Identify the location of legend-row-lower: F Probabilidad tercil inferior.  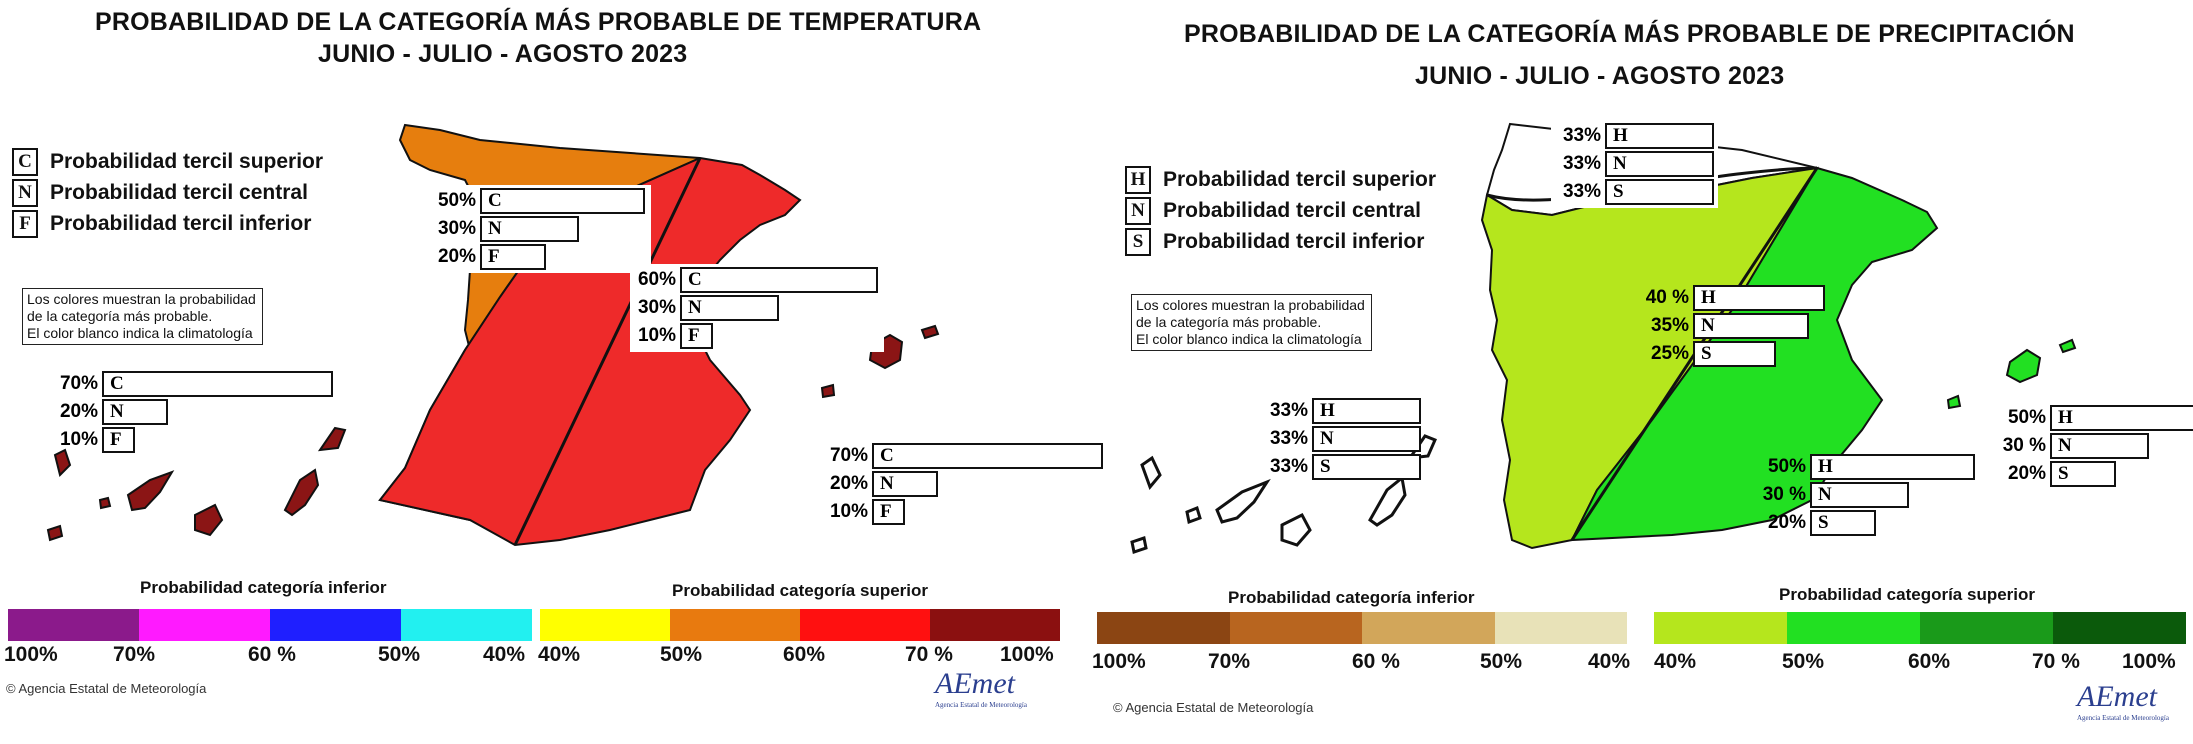
(167, 223).